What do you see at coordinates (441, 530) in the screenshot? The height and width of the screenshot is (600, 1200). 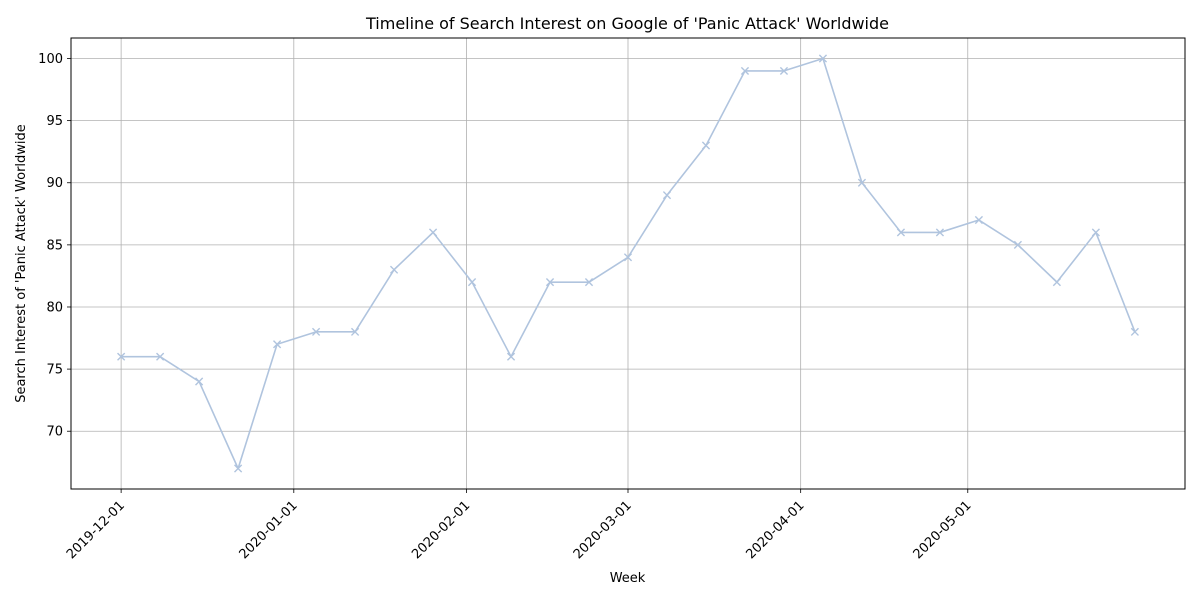 I see `x-tick-label: 2020-02-01` at bounding box center [441, 530].